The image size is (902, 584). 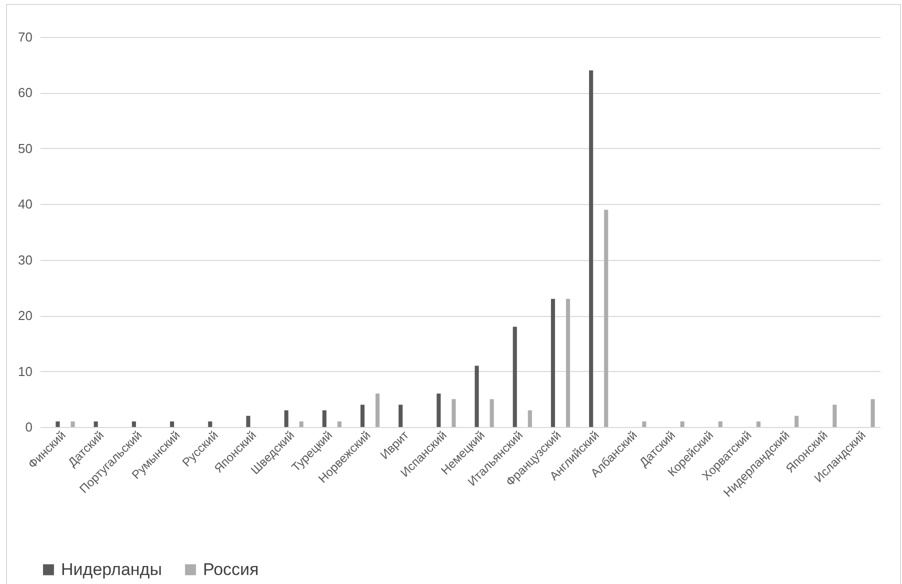 I want to click on y-tick-label: 0, so click(x=28, y=427).